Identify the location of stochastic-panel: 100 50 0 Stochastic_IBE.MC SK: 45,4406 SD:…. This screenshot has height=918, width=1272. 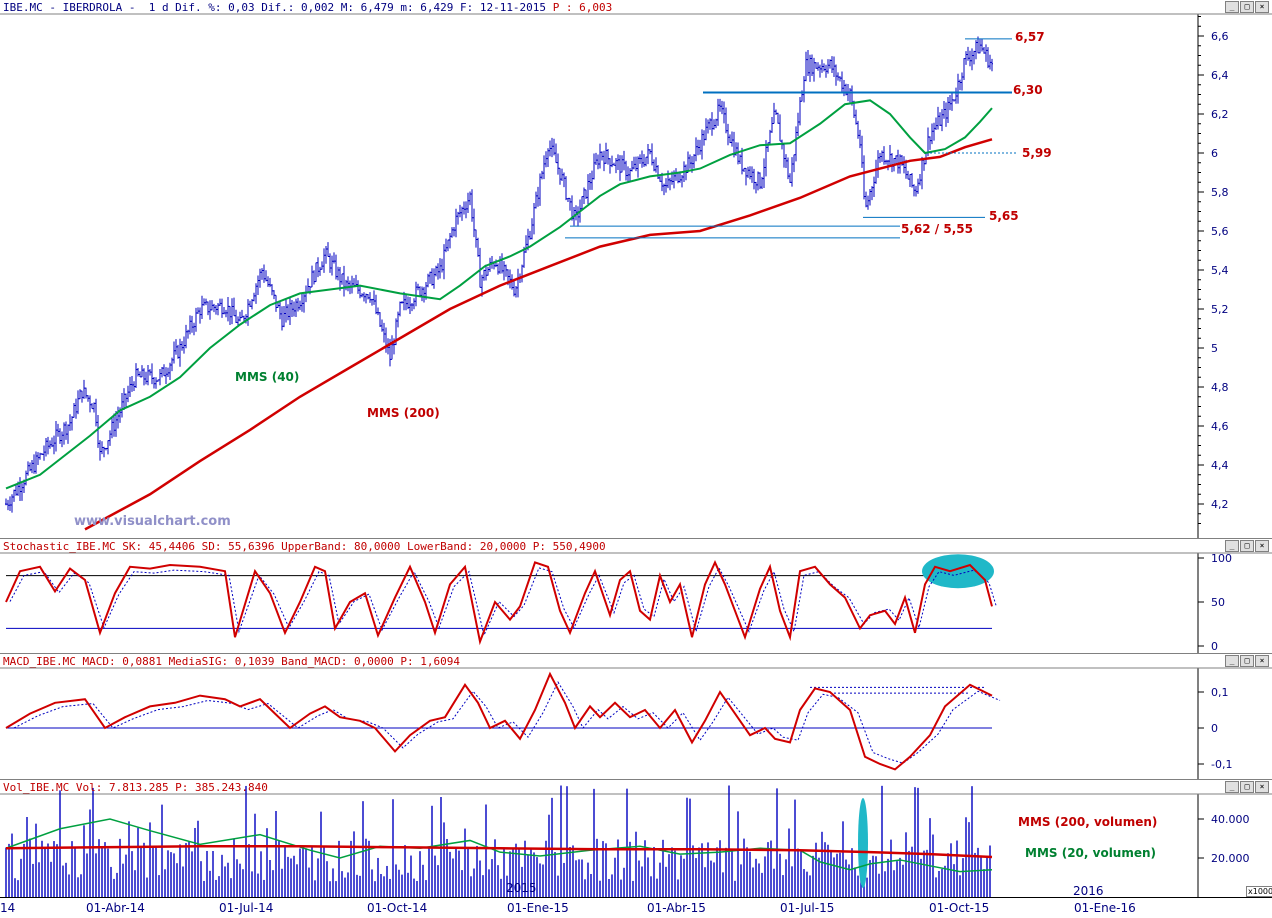
(636, 596).